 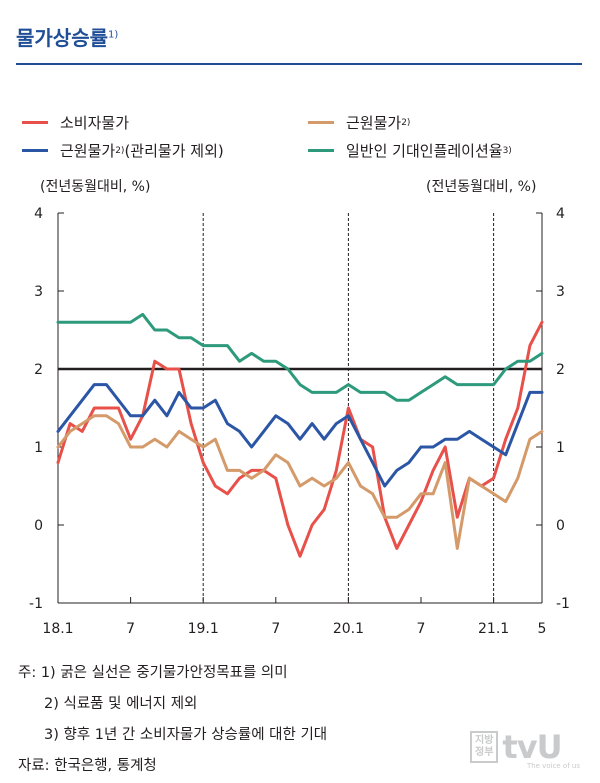 What do you see at coordinates (406, 122) in the screenshot?
I see `legend-note-core: 2)` at bounding box center [406, 122].